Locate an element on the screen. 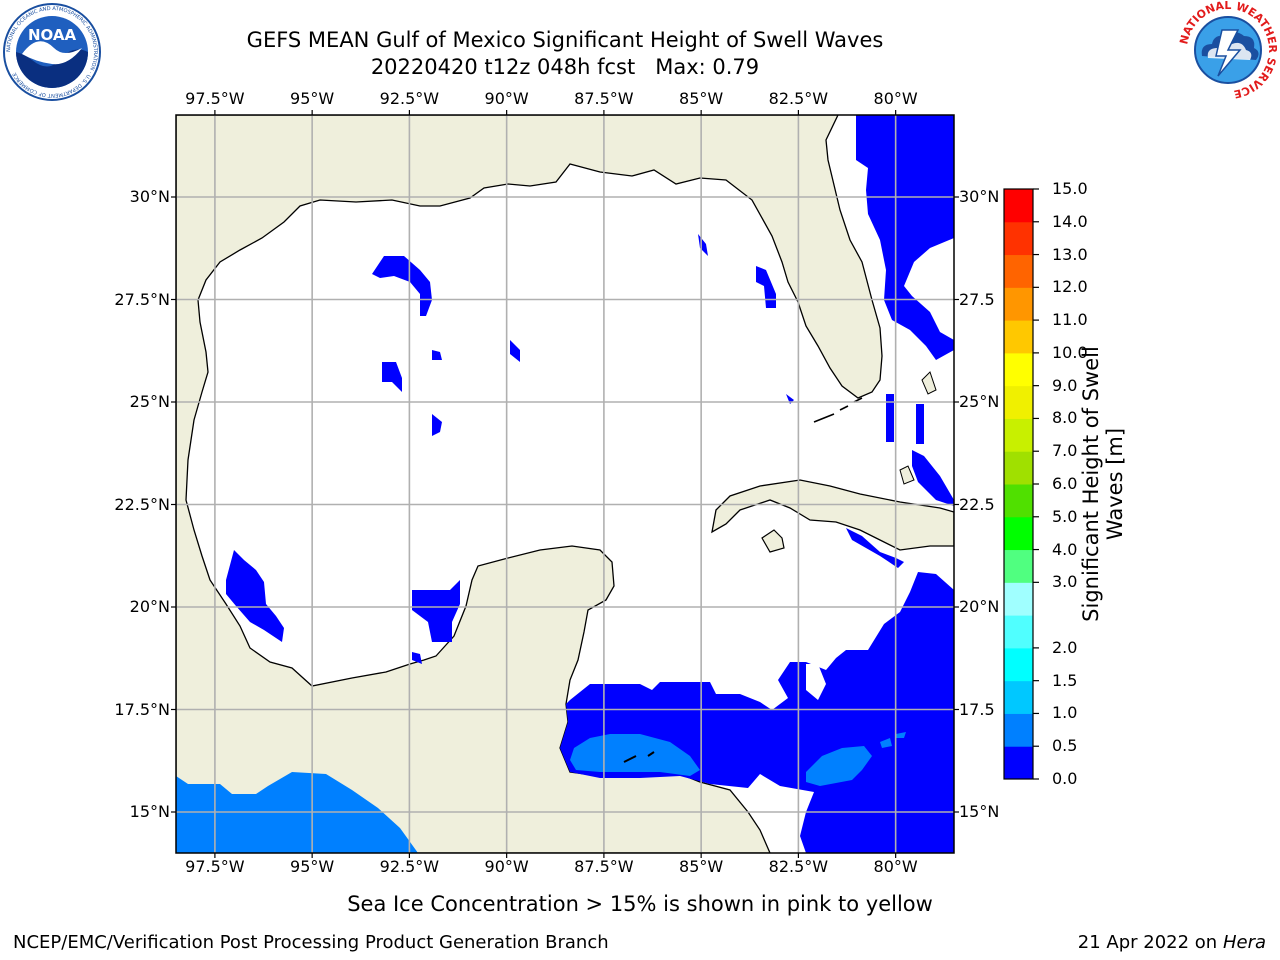 This screenshot has height=960, width=1280. nws-logo: NATIONAL WEATHER SERVICE is located at coordinates (1228, 50).